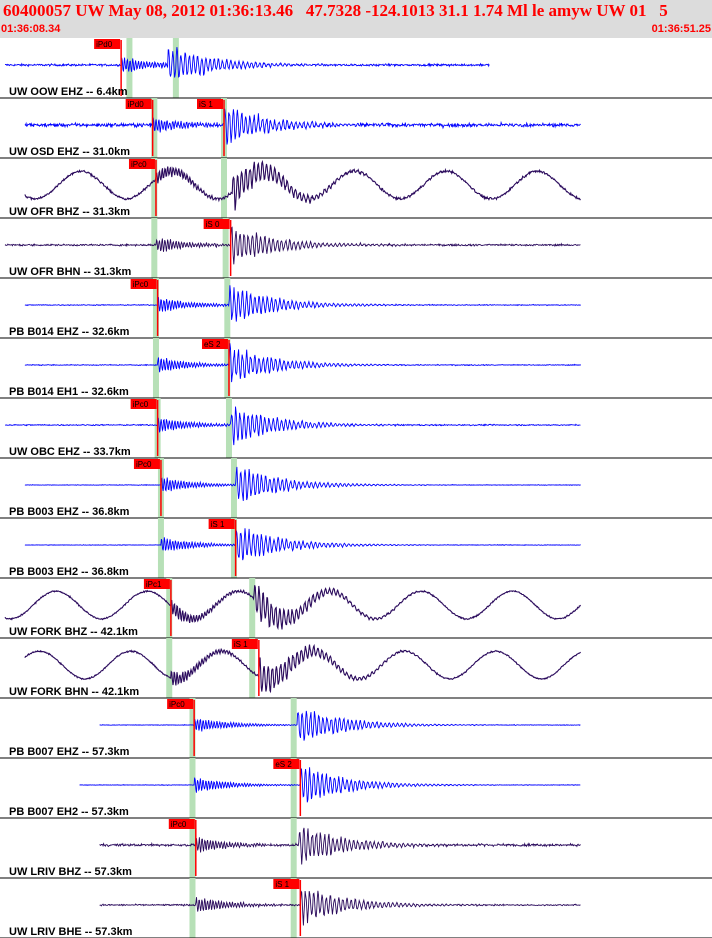  What do you see at coordinates (70, 272) in the screenshot?
I see `trace-label: UW OFR BHN -- 31.3km` at bounding box center [70, 272].